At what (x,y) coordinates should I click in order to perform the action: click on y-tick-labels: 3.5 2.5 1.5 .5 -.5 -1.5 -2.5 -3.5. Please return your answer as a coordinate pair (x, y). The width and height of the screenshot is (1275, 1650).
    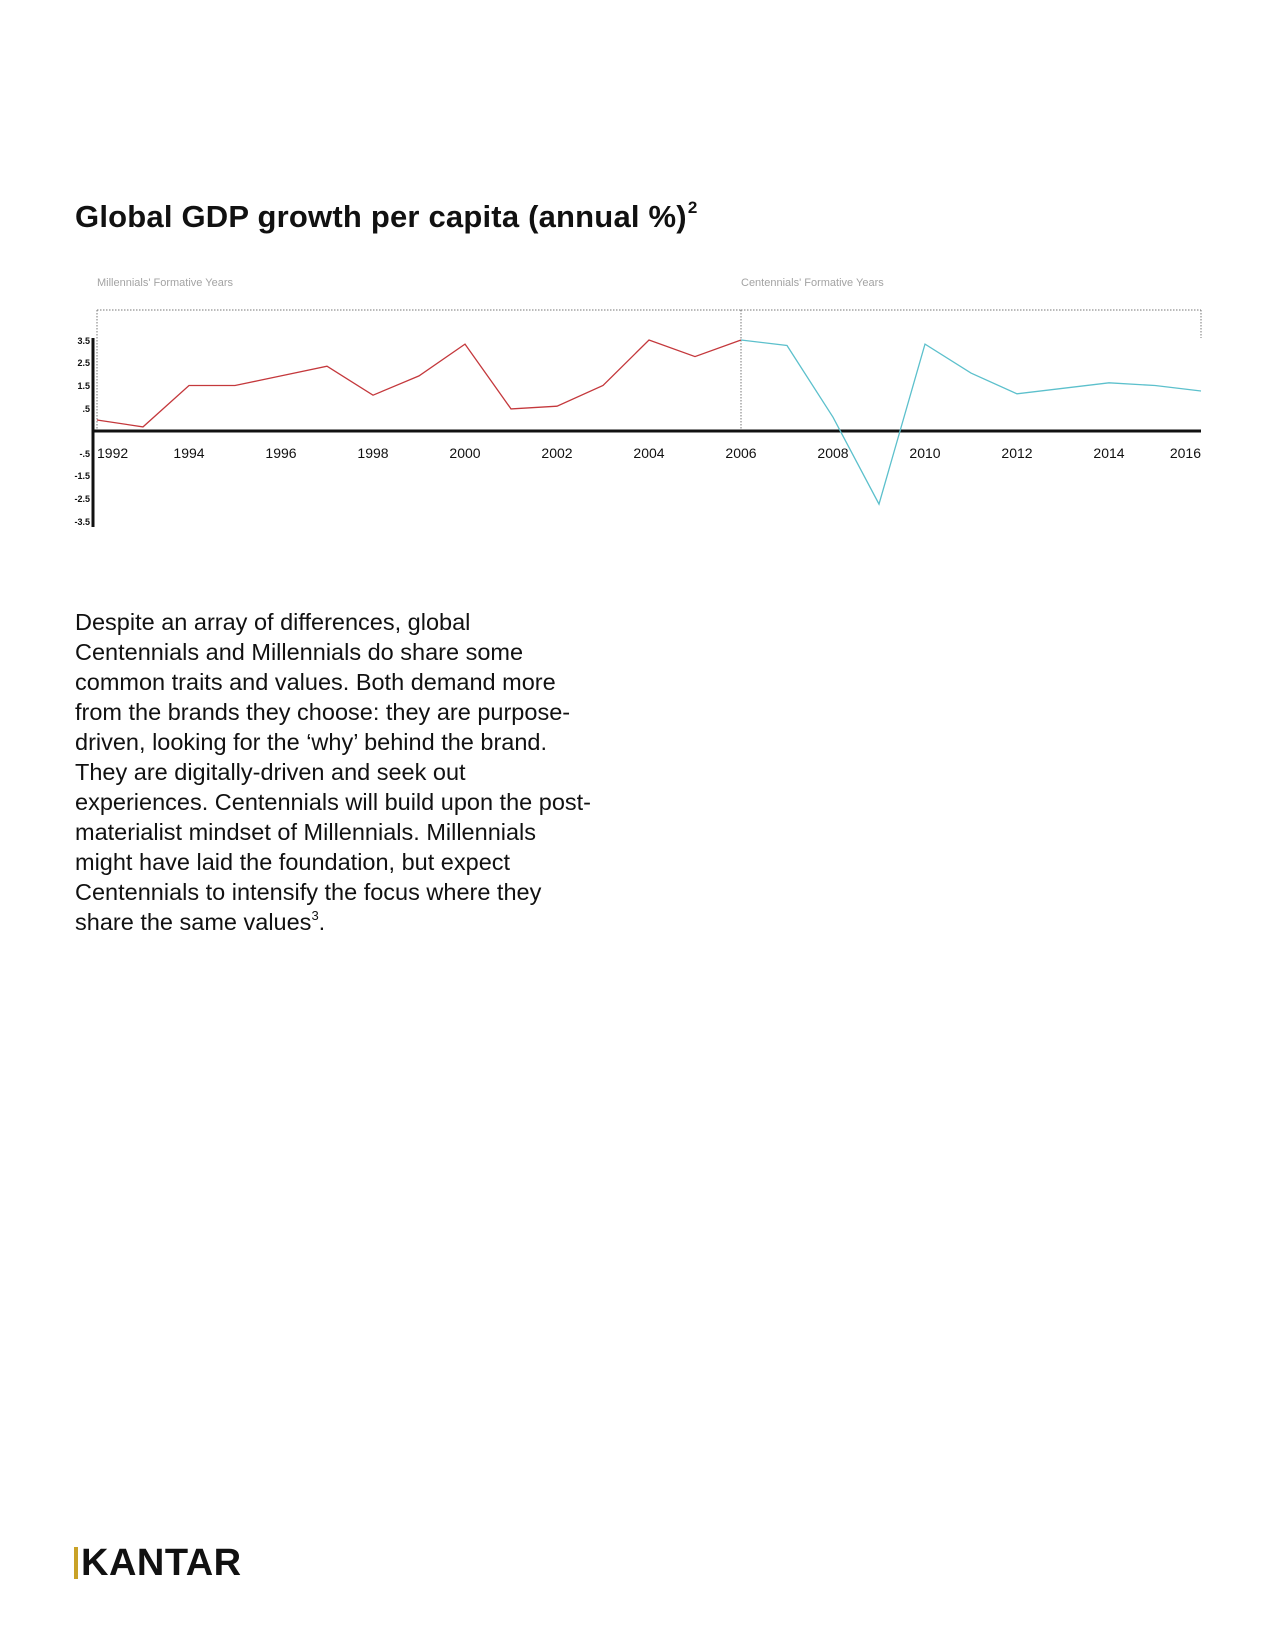
    Looking at the image, I should click on (82, 431).